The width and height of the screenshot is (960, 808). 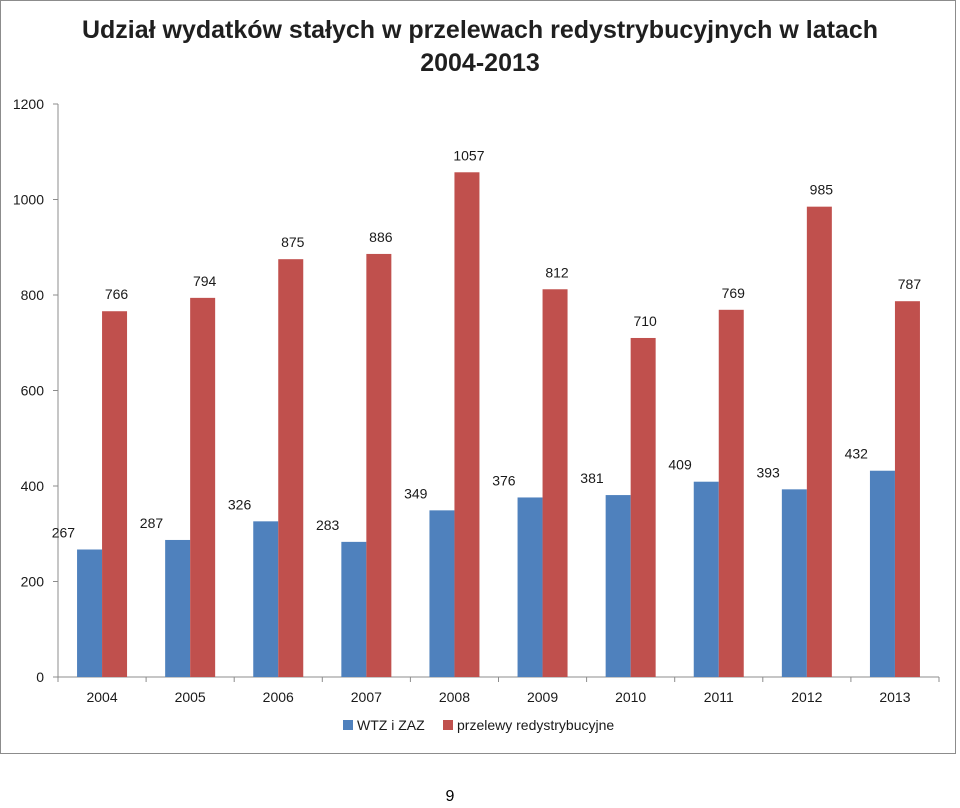 What do you see at coordinates (33, 582) in the screenshot?
I see `y-tick-label: 200` at bounding box center [33, 582].